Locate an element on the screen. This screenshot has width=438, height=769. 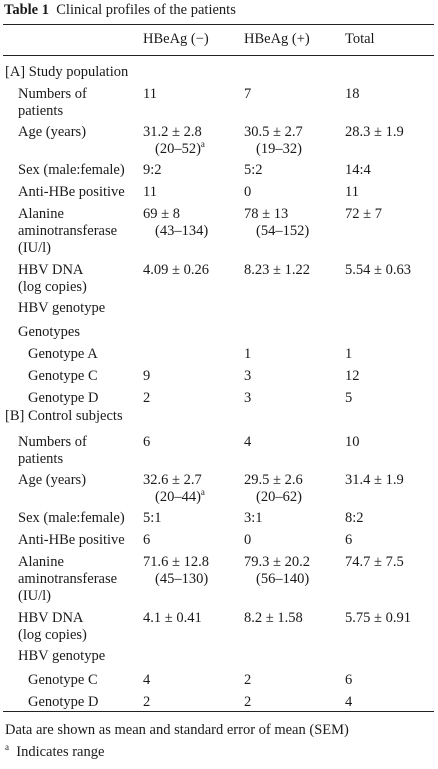
cell-hbeag-negative: 9 is located at coordinates (147, 376).